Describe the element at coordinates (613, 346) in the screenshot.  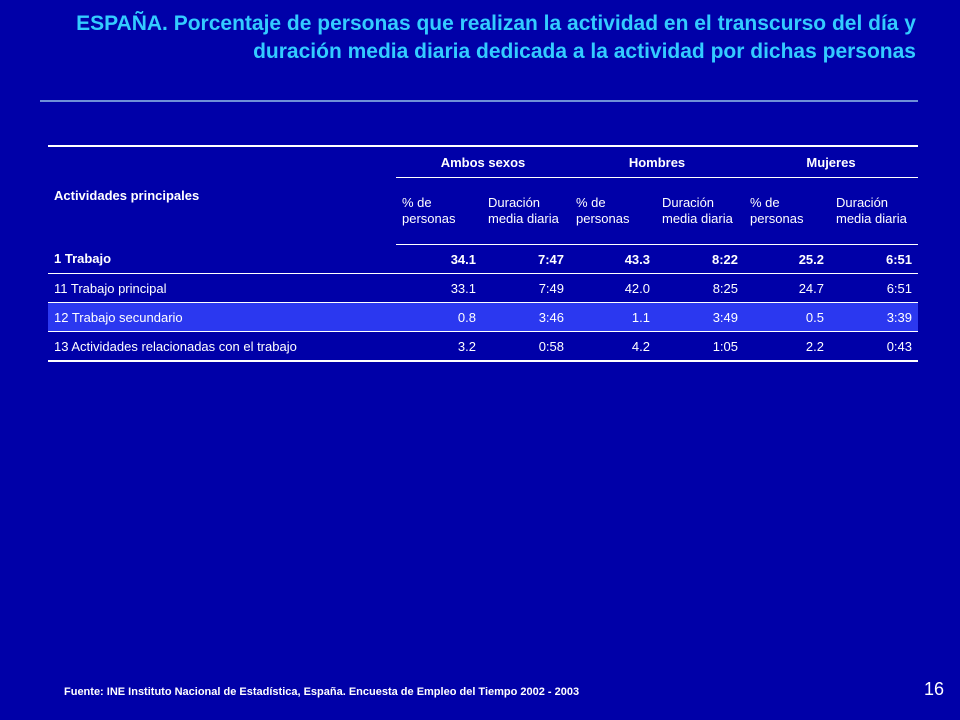
I see `cell-value: 4.2` at that location.